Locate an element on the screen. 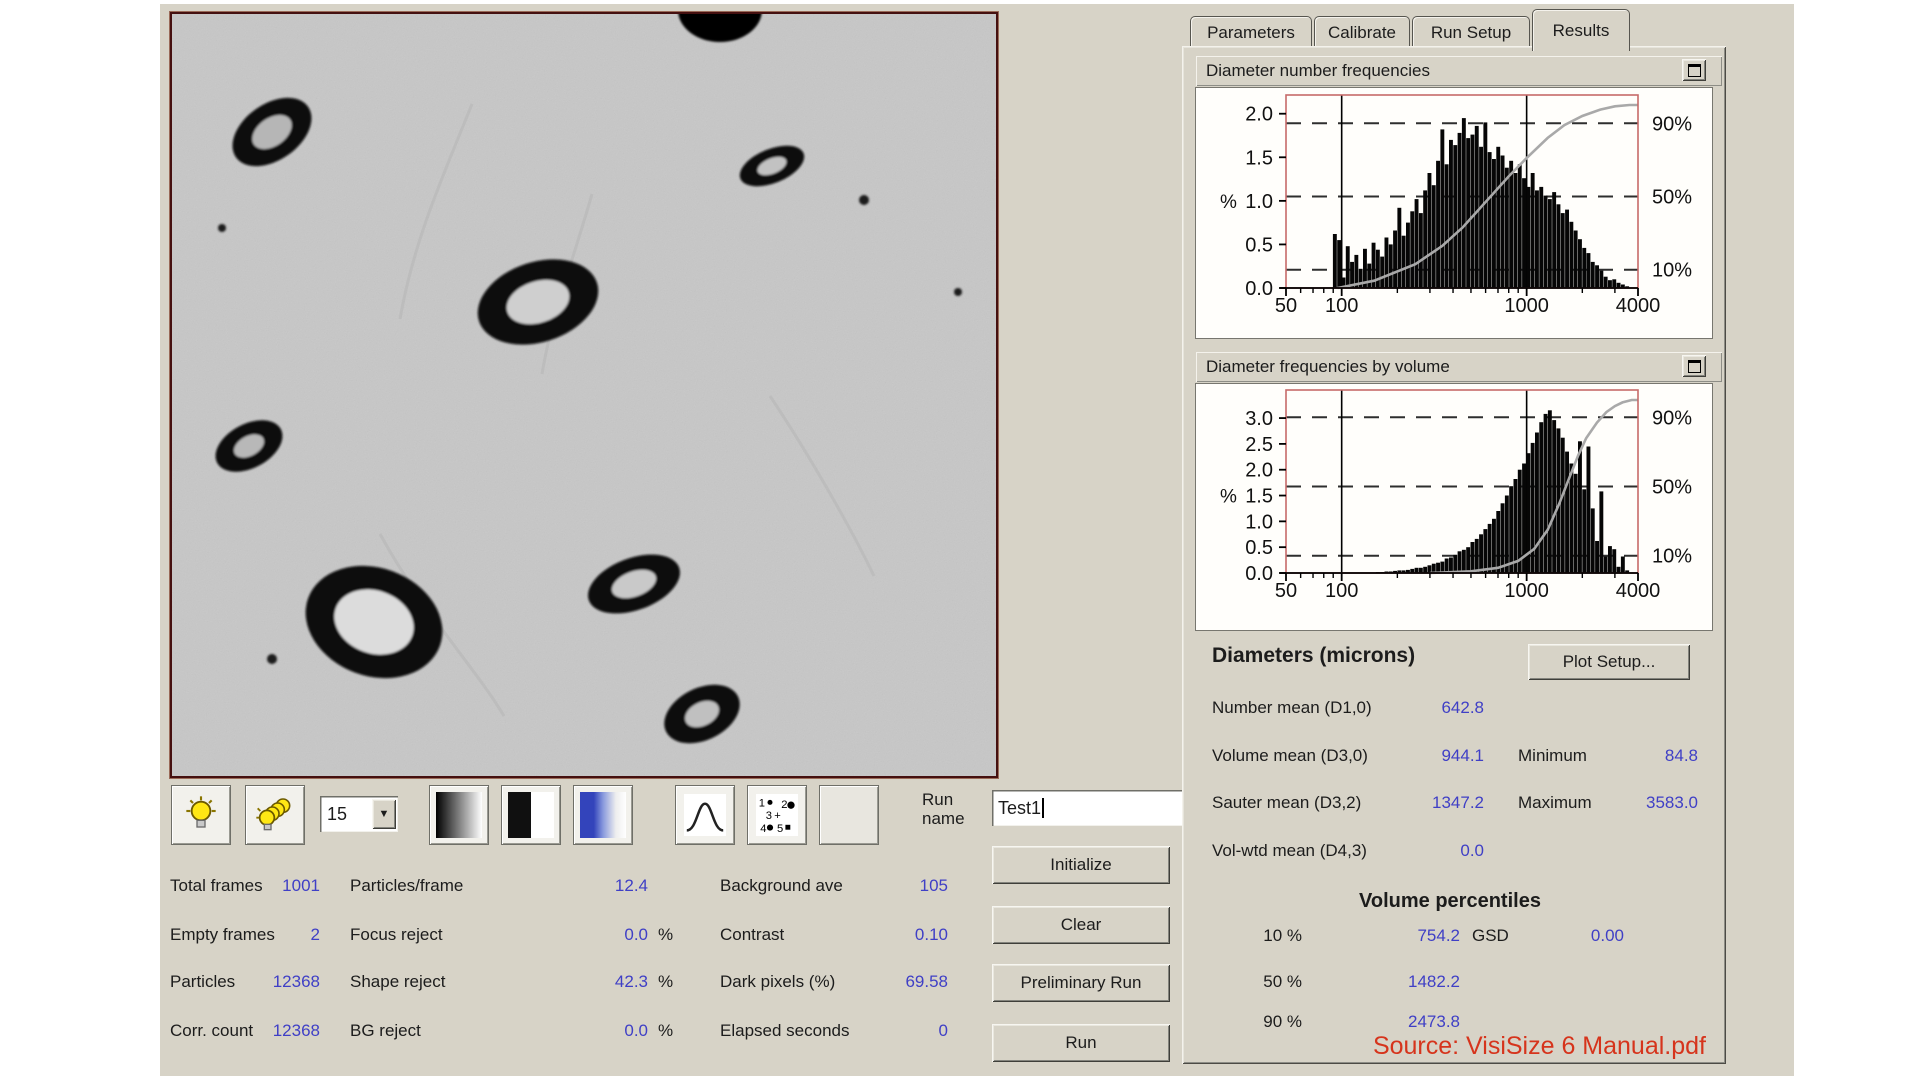 The height and width of the screenshot is (1076, 1920). tab-results: Results is located at coordinates (1581, 30).